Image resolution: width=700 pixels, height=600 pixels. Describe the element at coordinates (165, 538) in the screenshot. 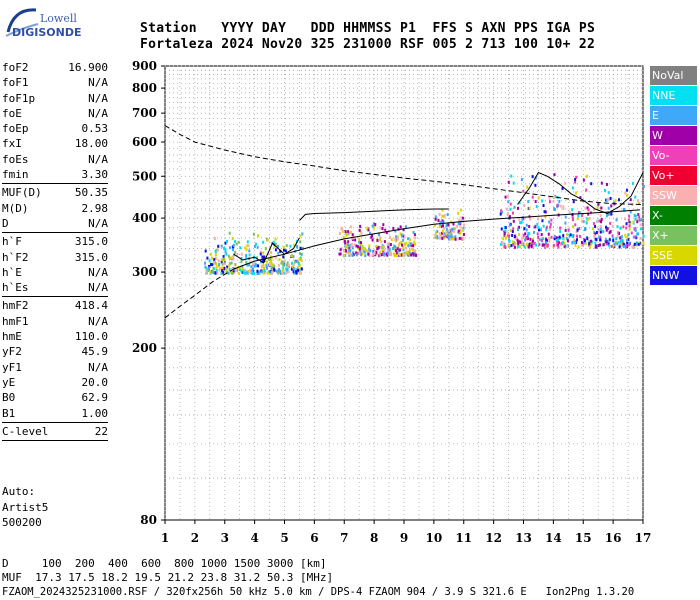

I see `x-tick-label: 1` at that location.